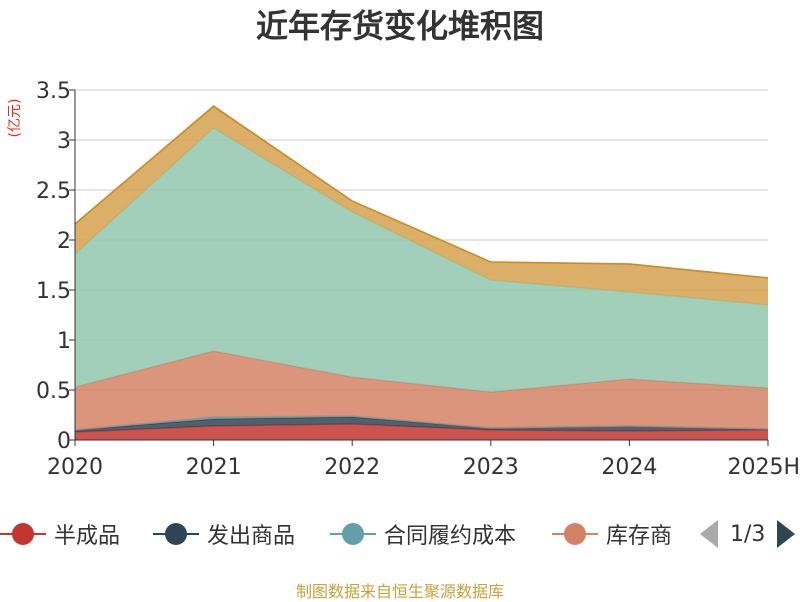 This screenshot has width=800, height=602. Describe the element at coordinates (64, 141) in the screenshot. I see `y-tick-label: 3` at that location.